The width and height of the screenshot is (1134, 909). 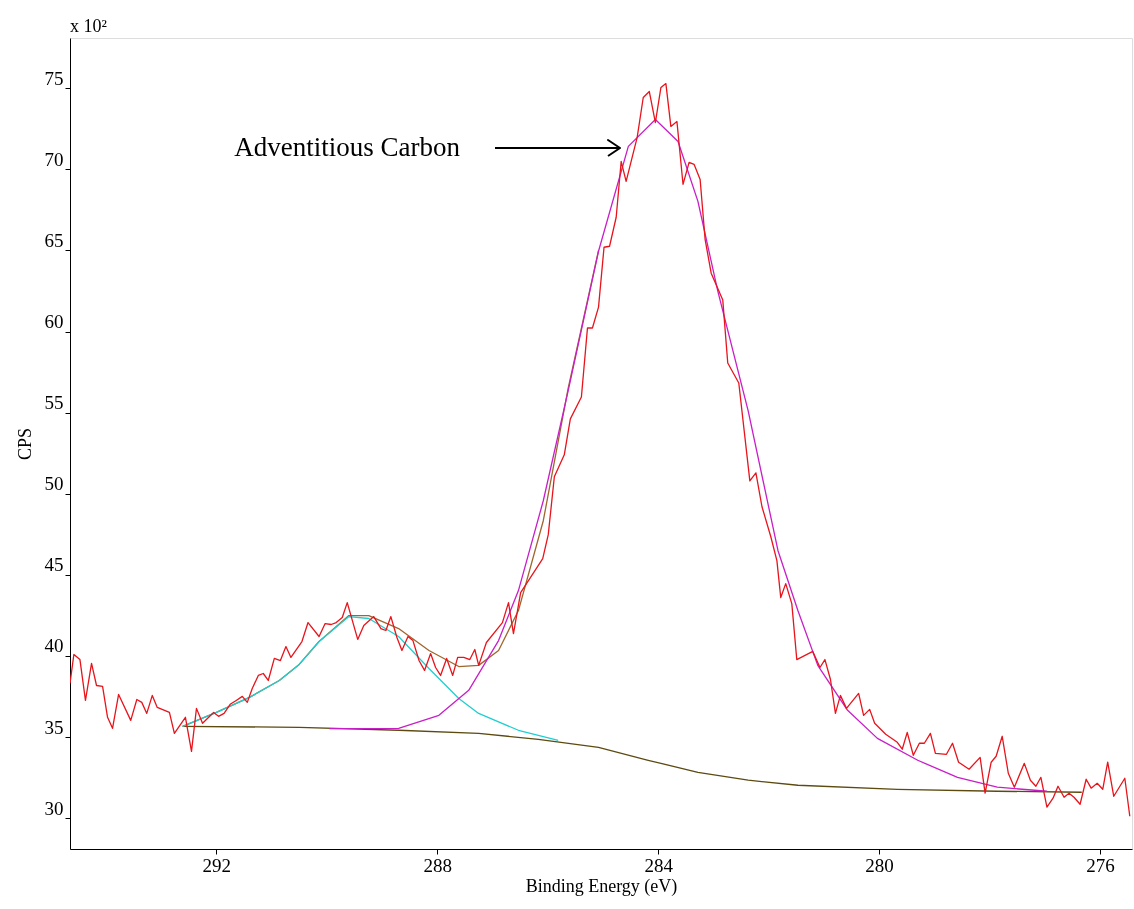 What do you see at coordinates (659, 865) in the screenshot?
I see `x-tick-label: 284` at bounding box center [659, 865].